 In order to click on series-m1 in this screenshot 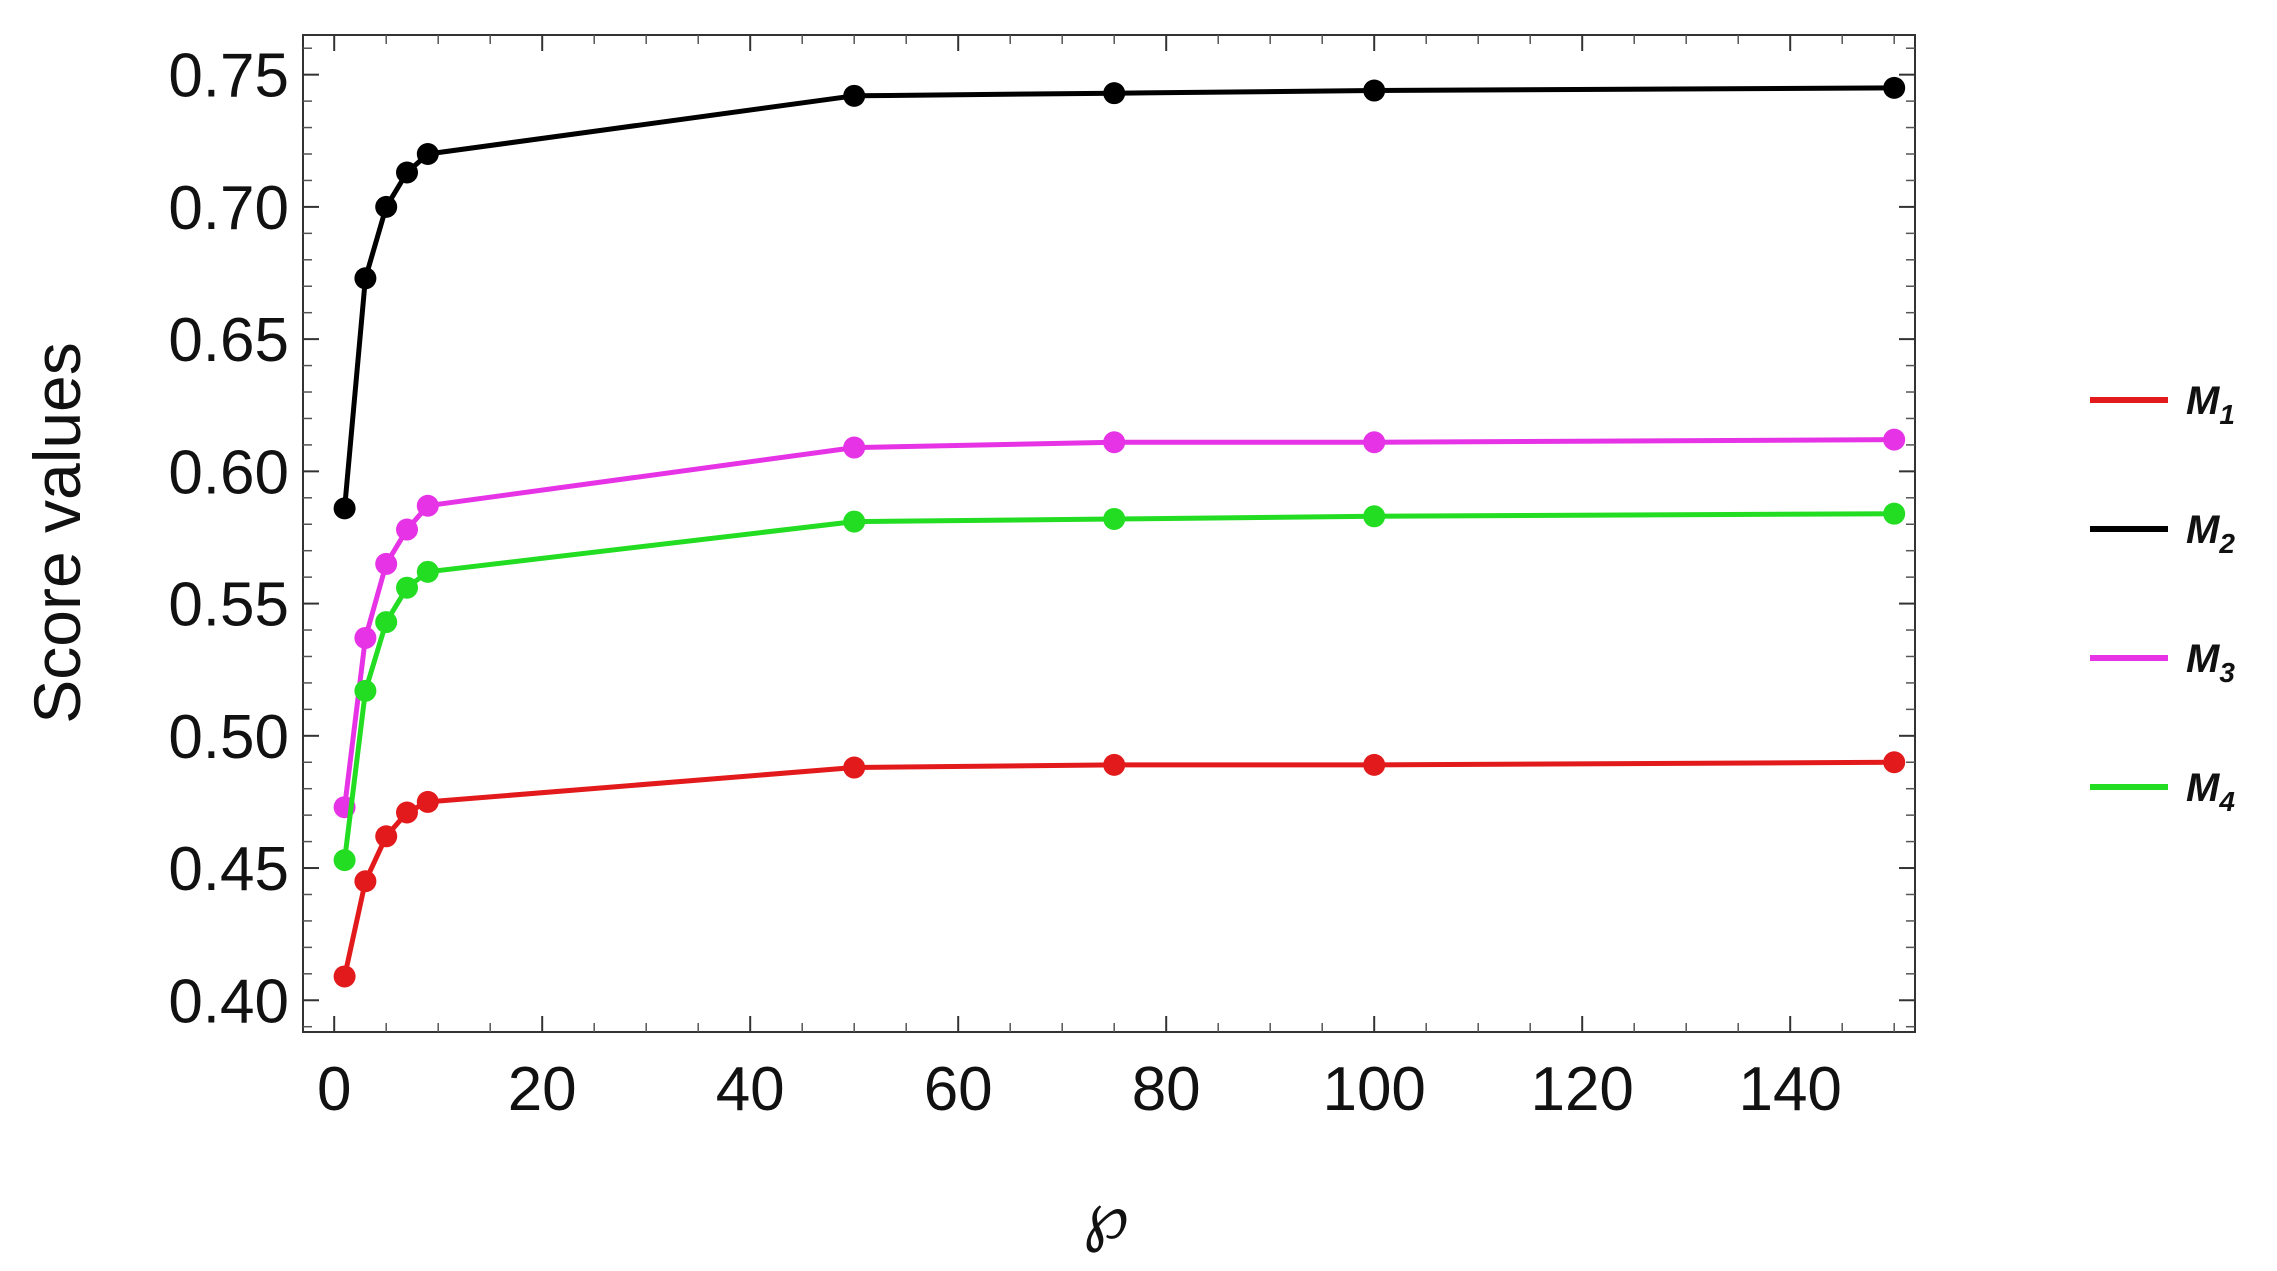, I will do `click(1119, 869)`.